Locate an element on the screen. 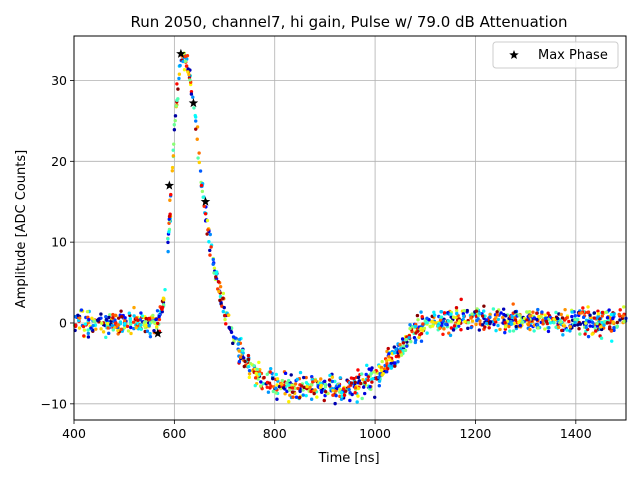 This screenshot has width=640, height=480. y-axis-label: Amplitude [ADC Counts] is located at coordinates (21, 229).